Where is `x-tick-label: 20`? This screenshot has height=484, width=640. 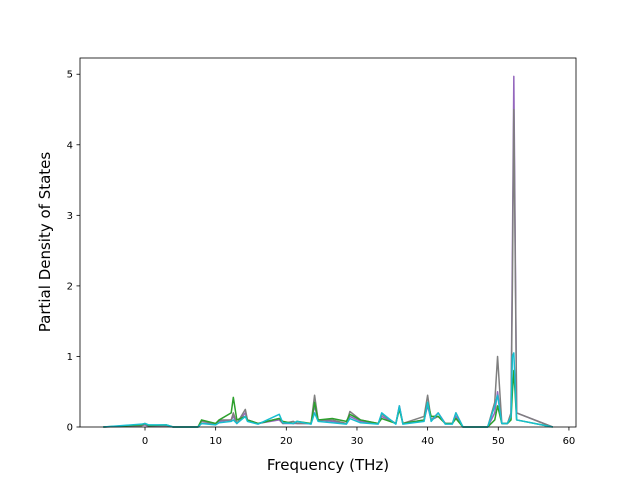
x-tick-label: 20 is located at coordinates (286, 441).